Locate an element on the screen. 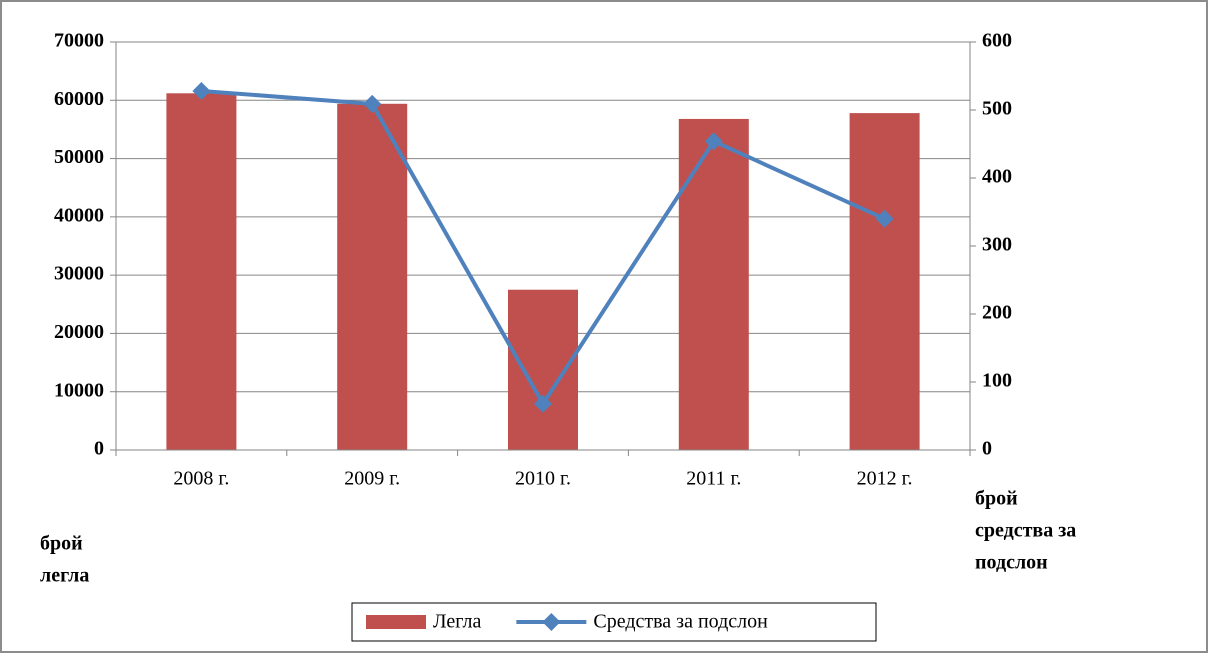 This screenshot has width=1208, height=653. y2-tick-label: 600 is located at coordinates (997, 41).